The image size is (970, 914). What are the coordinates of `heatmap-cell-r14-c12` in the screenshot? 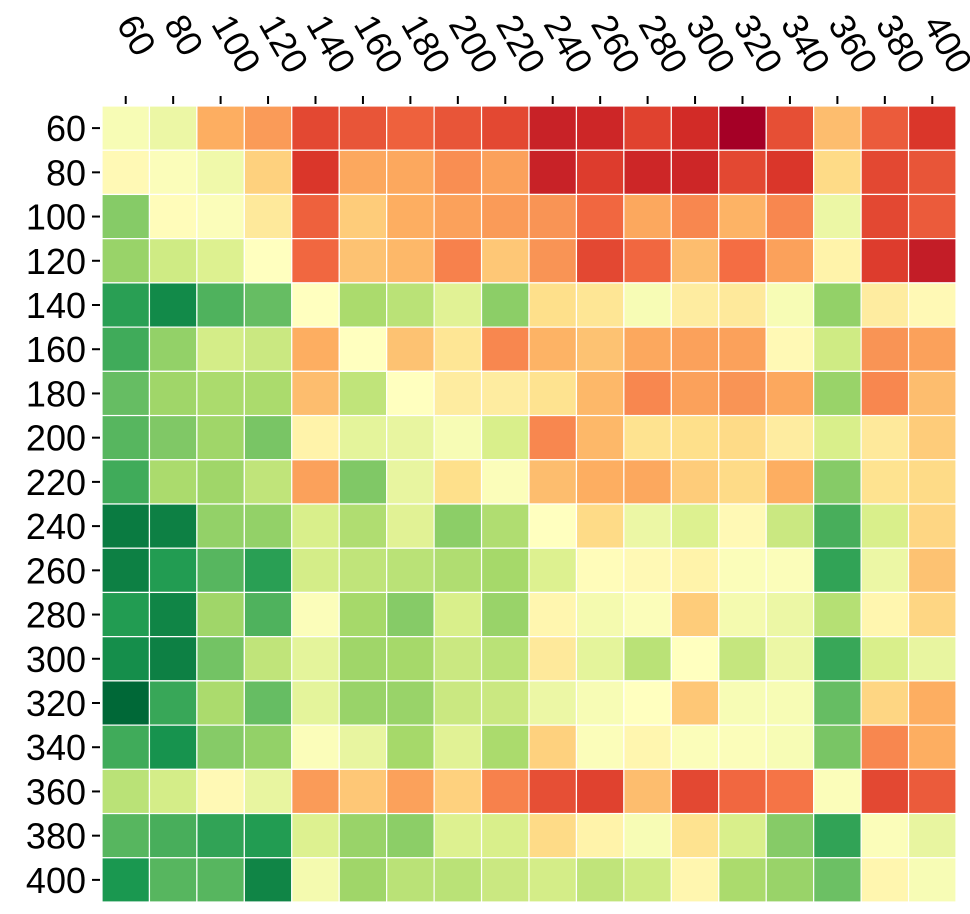 It's located at (695, 747).